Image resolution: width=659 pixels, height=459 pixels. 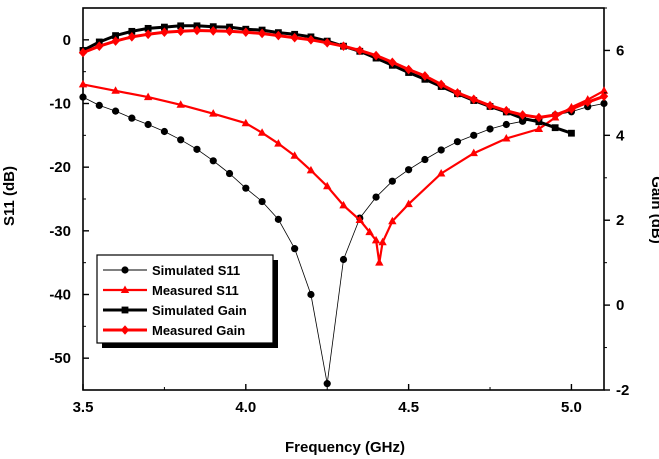 I want to click on y-tick-label: -50, so click(x=60, y=358).